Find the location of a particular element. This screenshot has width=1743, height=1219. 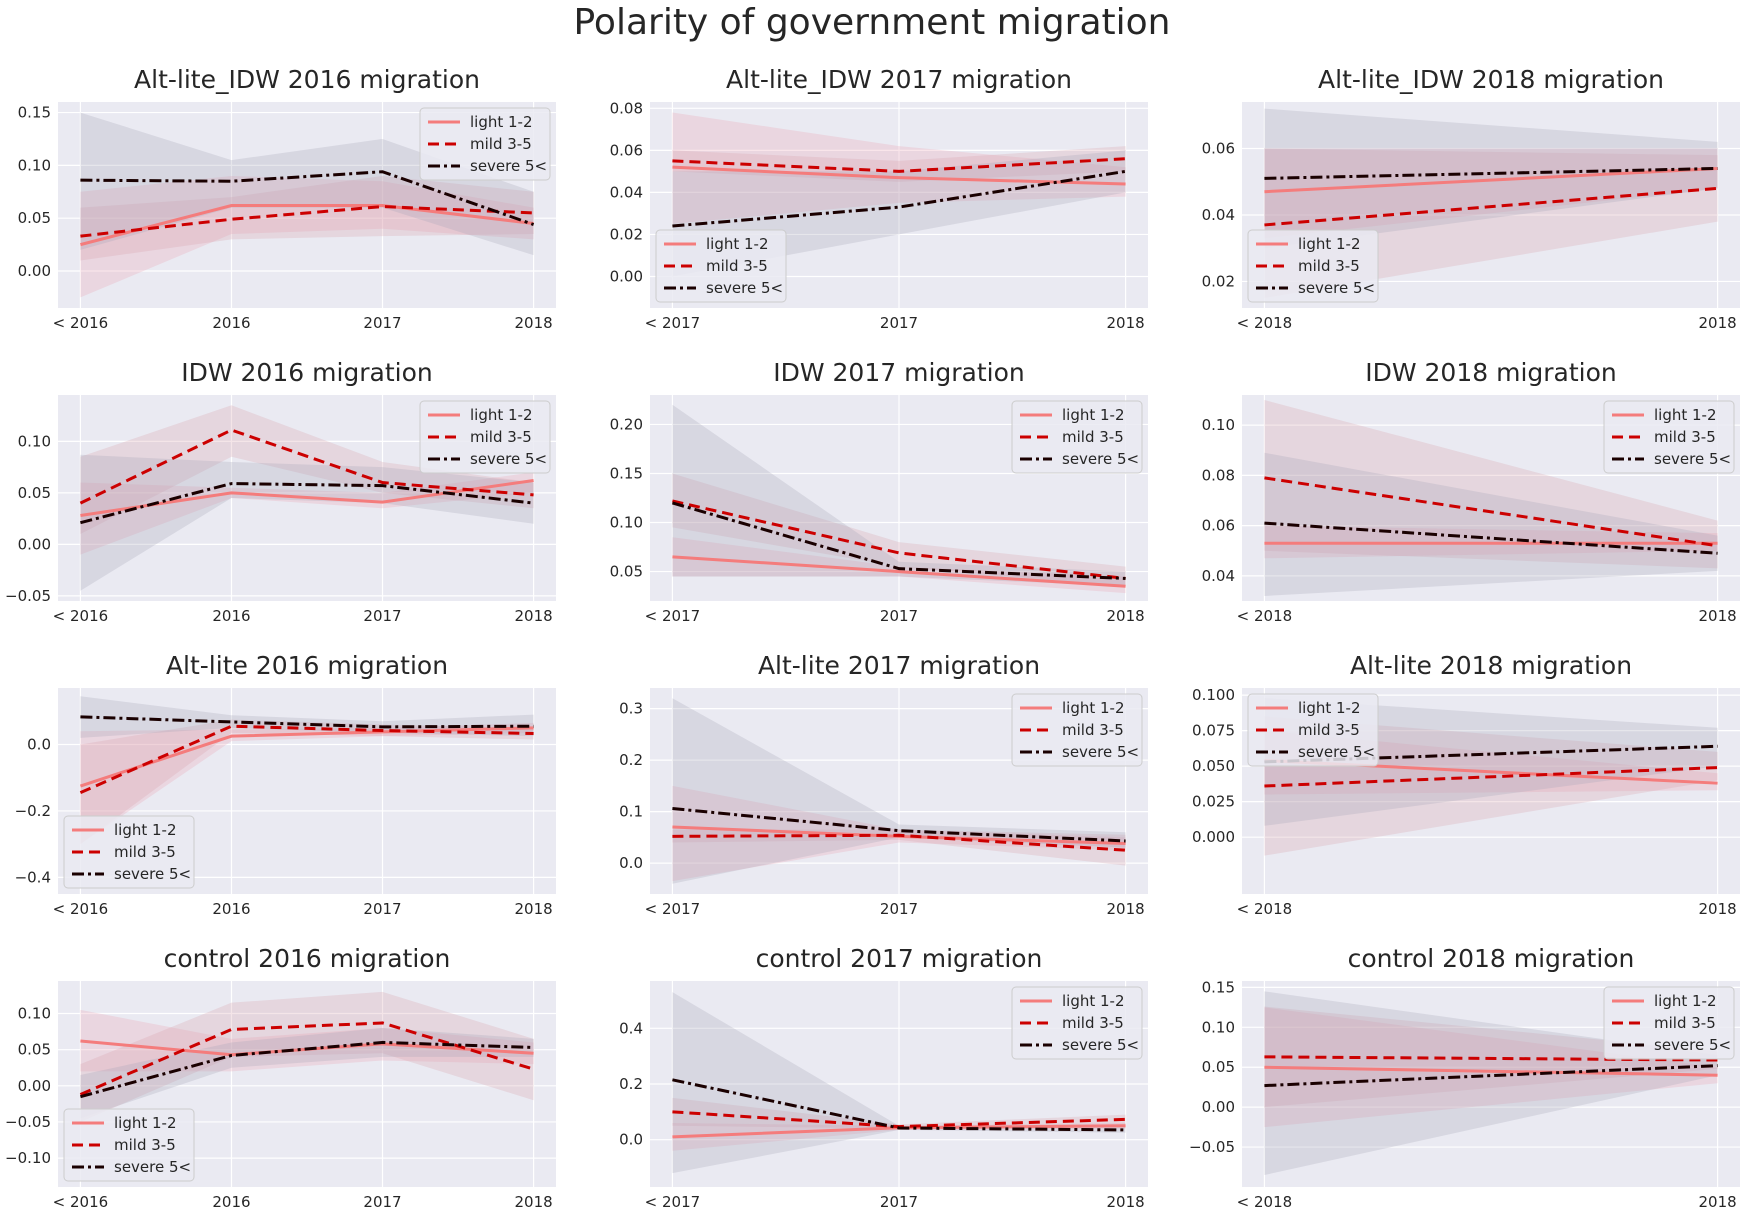

y-tick-label: 0.100 is located at coordinates (1213, 695).